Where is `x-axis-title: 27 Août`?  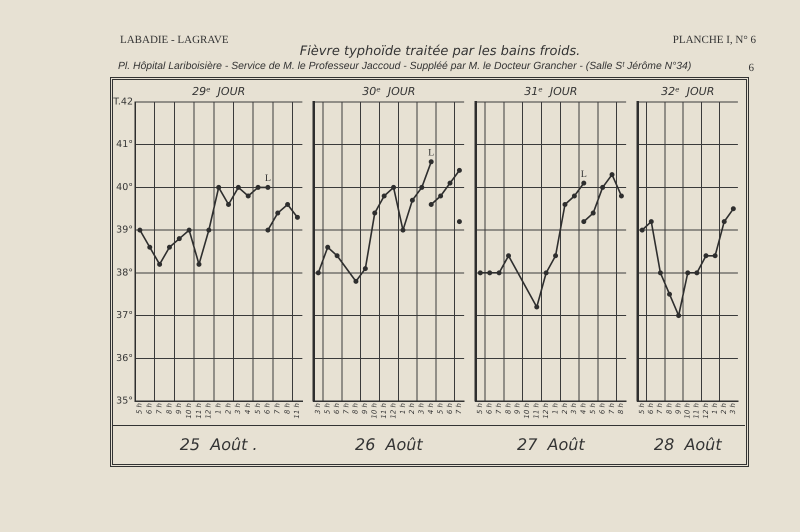
x-axis-title: 27 Août is located at coordinates (551, 444).